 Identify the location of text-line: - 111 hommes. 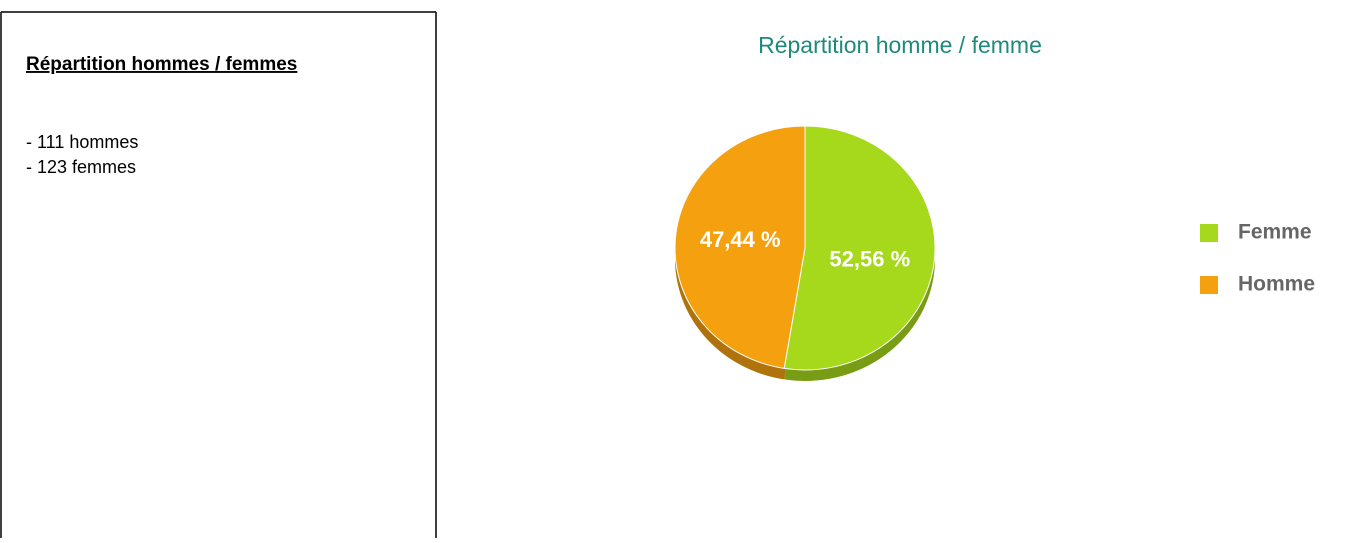
(82, 142).